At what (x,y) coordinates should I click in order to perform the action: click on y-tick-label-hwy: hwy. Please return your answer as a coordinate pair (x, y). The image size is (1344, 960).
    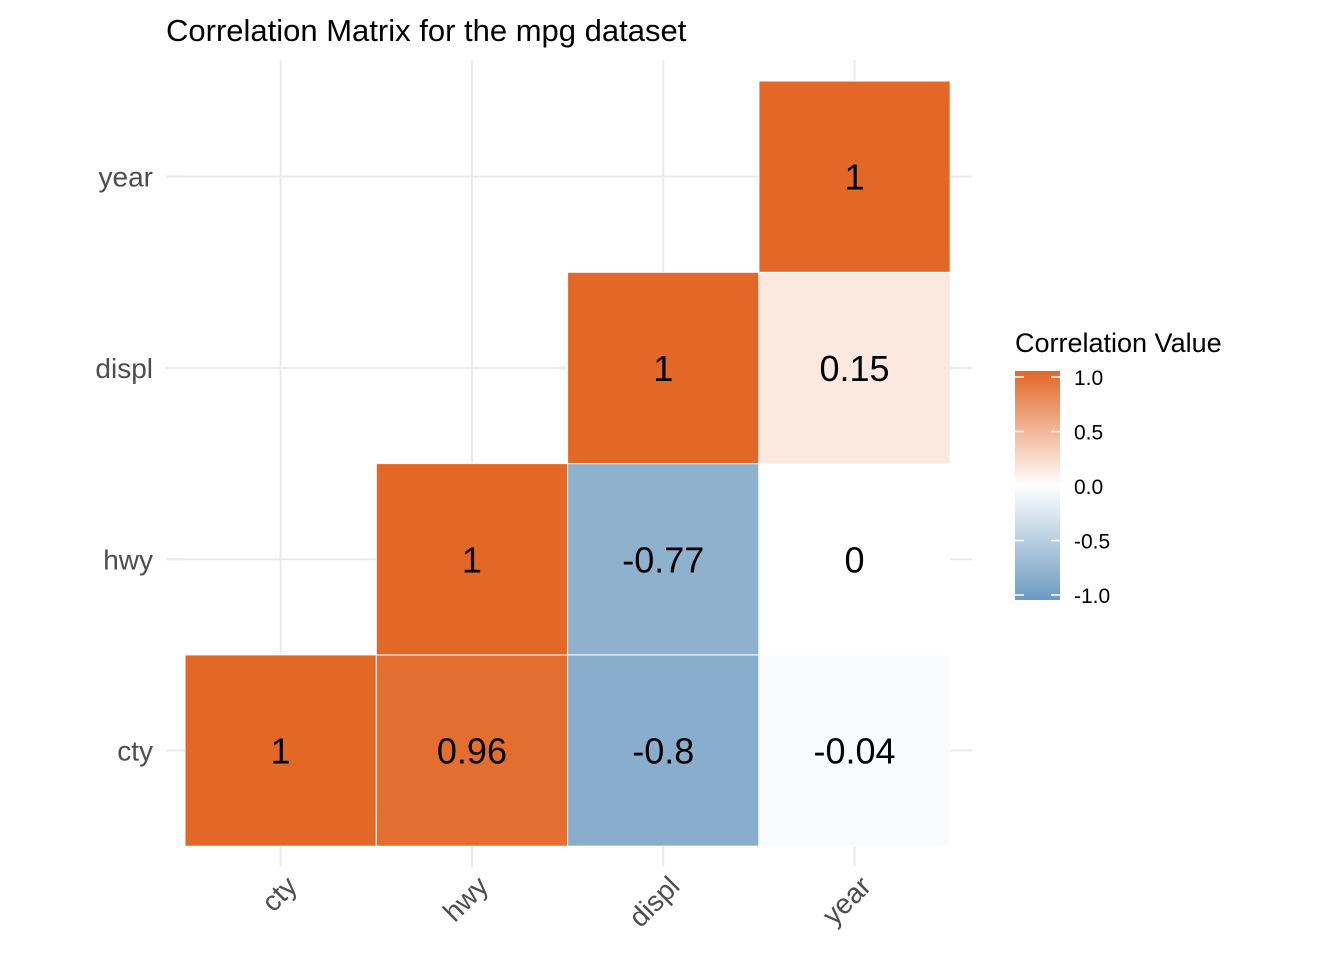
    Looking at the image, I should click on (128, 559).